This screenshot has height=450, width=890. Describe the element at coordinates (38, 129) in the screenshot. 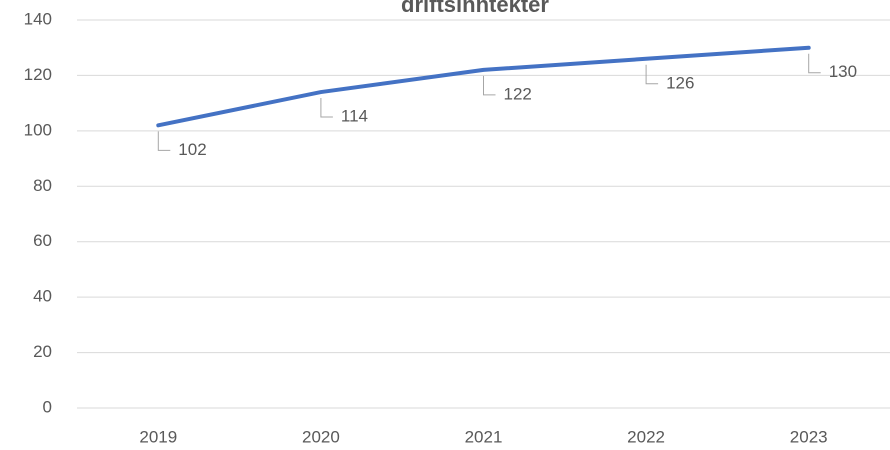

I see `y-tick-label: 100` at that location.